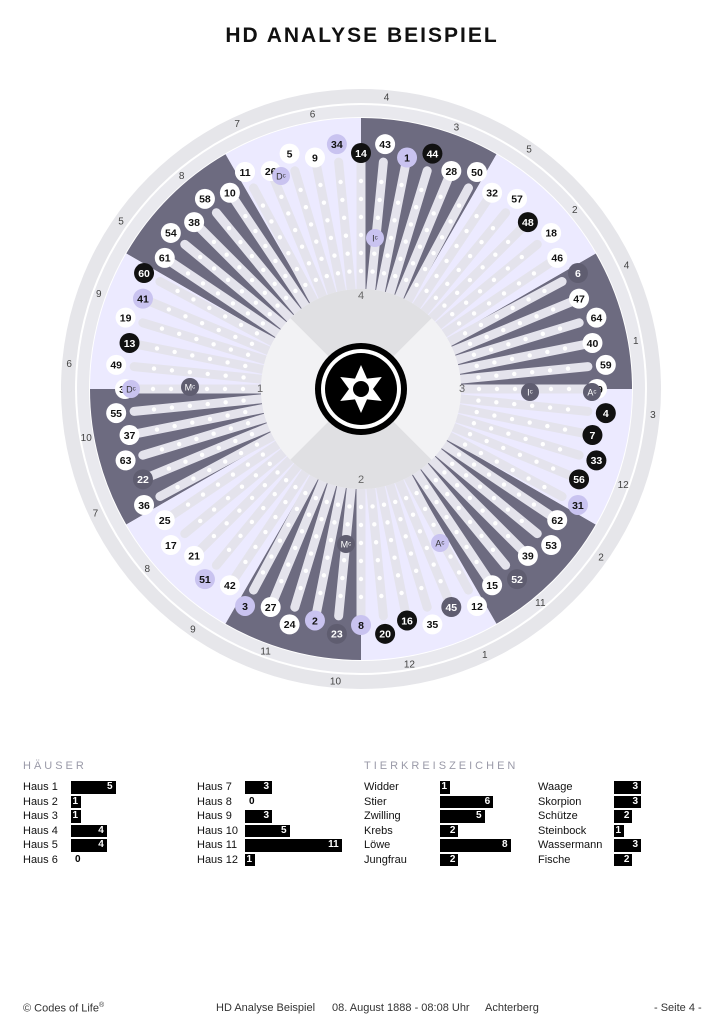 The height and width of the screenshot is (1024, 724). Describe the element at coordinates (190, 387) in the screenshot. I see `axis-marker` at that location.